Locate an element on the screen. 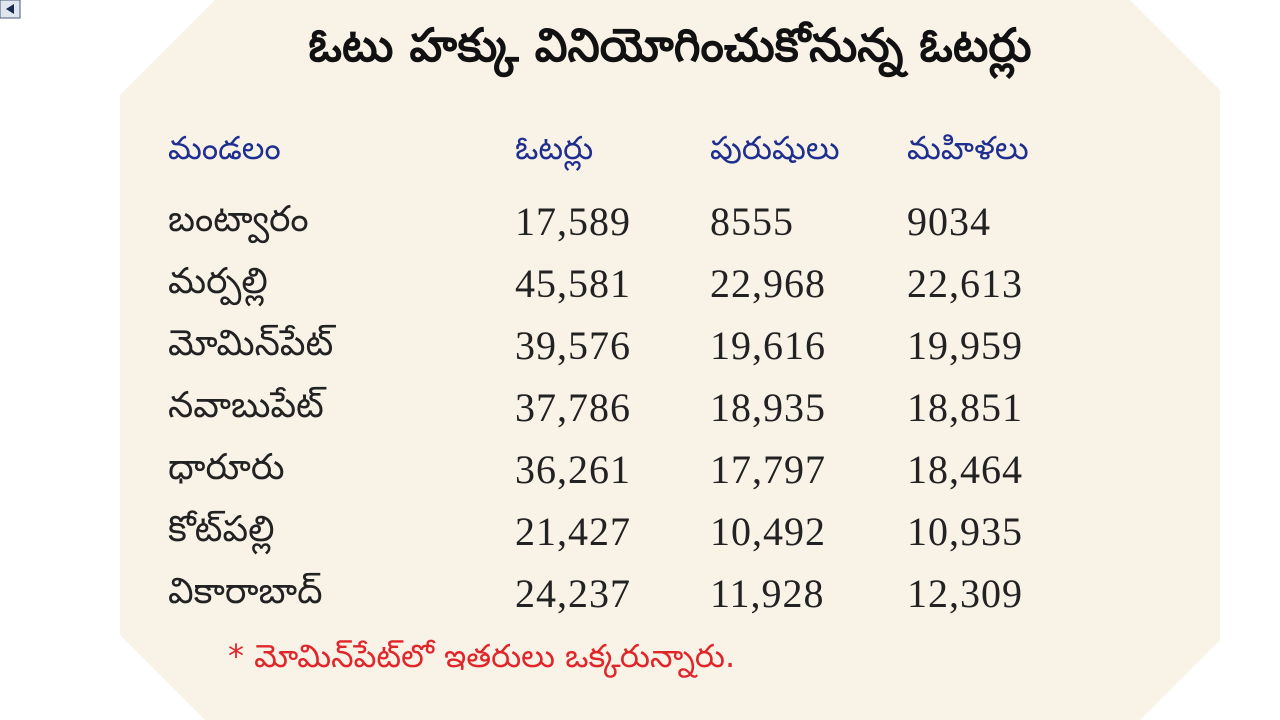 This screenshot has height=720, width=1280. cell-value: 18,935 is located at coordinates (768, 407).